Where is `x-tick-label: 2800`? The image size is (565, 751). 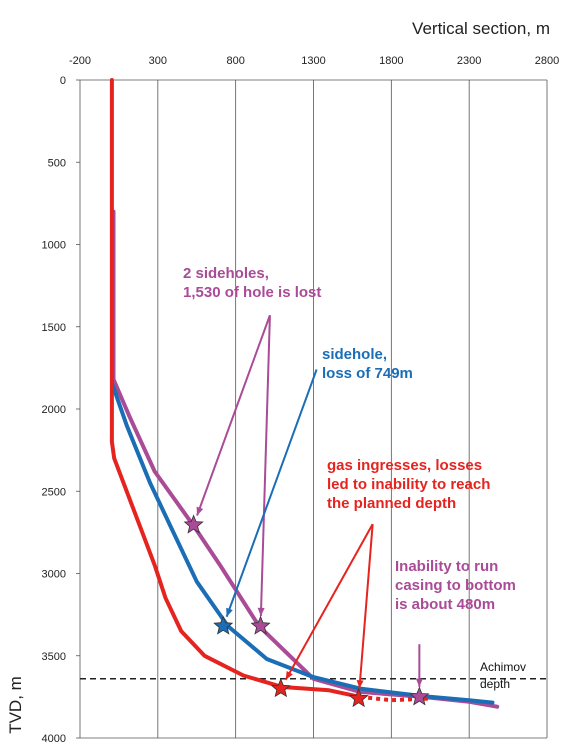
x-tick-label: 2800 is located at coordinates (547, 61).